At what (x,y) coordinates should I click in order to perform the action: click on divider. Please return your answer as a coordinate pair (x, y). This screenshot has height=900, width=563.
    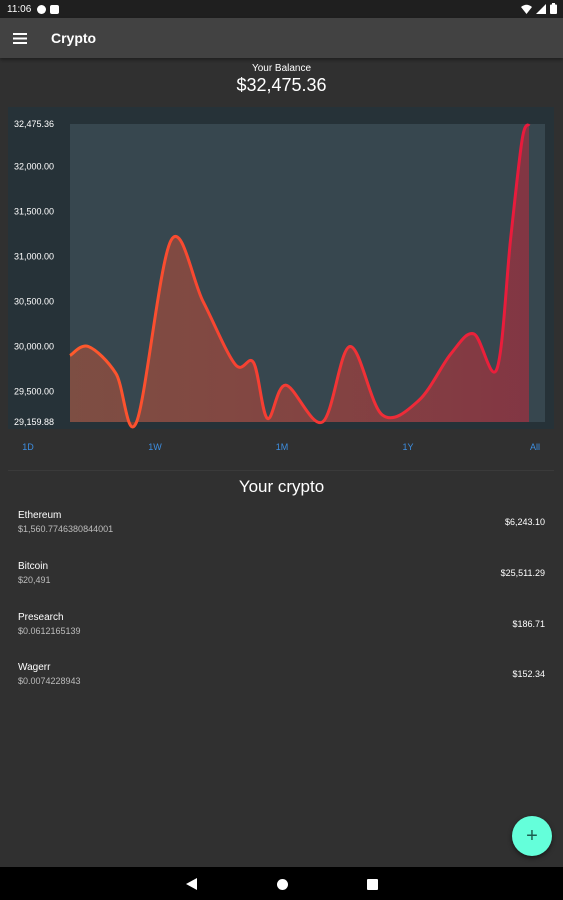
    Looking at the image, I should click on (281, 470).